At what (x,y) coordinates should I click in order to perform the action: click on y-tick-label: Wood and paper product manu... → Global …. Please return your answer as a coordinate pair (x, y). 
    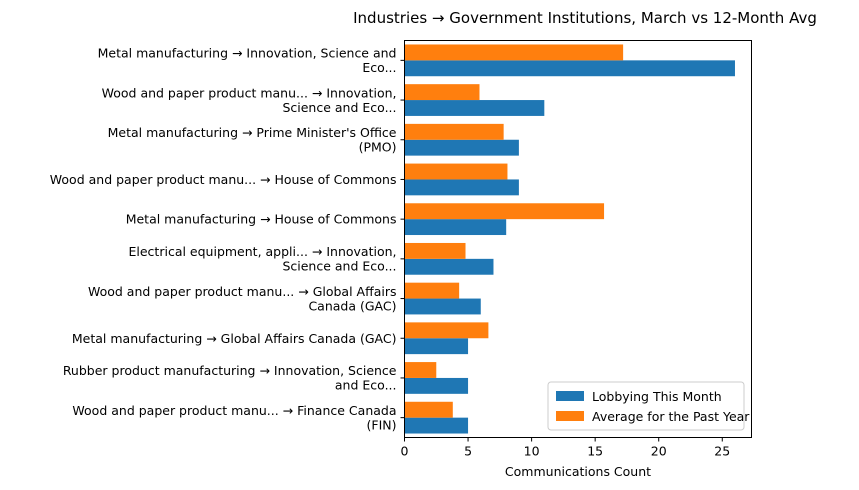
    Looking at the image, I should click on (242, 299).